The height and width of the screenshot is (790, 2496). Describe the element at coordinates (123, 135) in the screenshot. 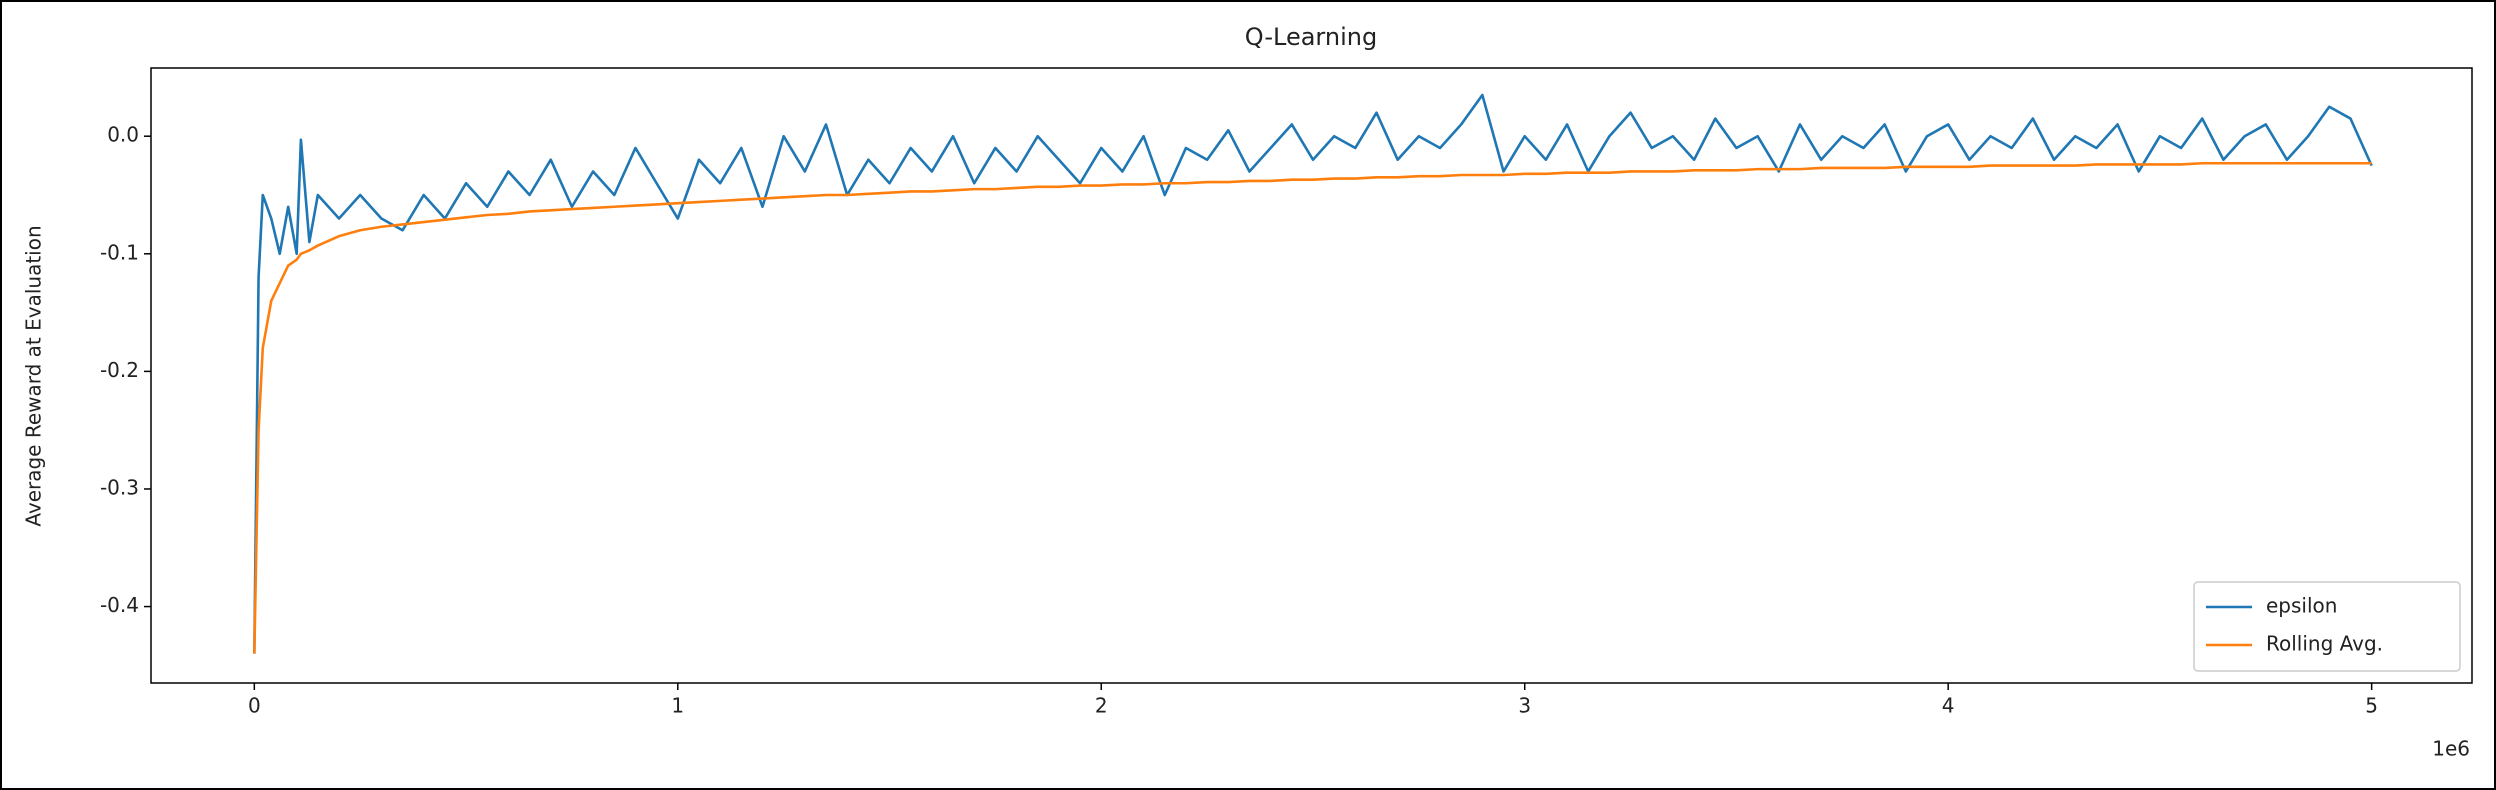

I see `y-tick-label: 0.0` at that location.